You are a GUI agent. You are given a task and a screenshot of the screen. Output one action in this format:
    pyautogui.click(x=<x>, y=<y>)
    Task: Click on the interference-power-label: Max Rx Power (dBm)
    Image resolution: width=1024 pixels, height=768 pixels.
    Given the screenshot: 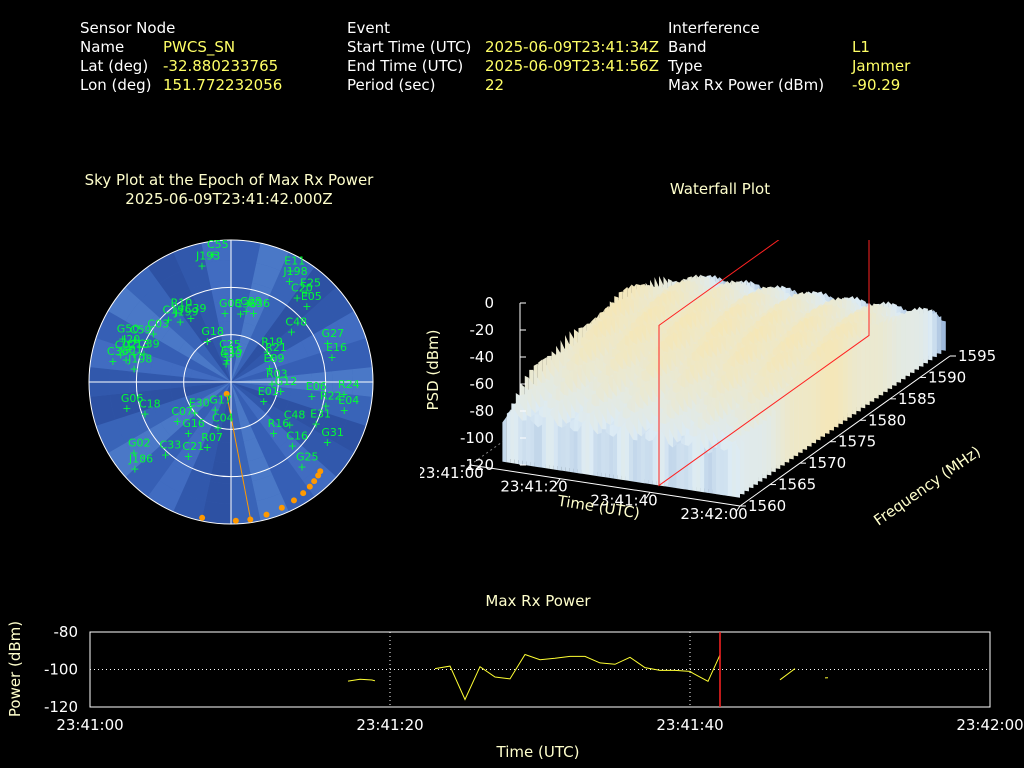 What is the action you would take?
    pyautogui.click(x=746, y=85)
    